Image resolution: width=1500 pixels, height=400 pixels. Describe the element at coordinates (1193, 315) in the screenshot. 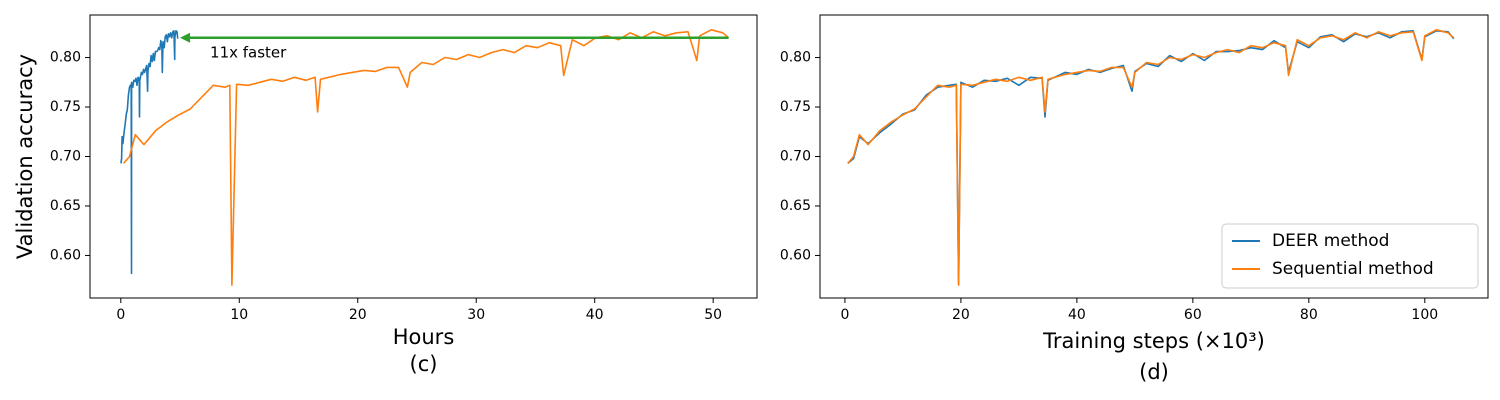

I see `x-tick-label: 60` at that location.